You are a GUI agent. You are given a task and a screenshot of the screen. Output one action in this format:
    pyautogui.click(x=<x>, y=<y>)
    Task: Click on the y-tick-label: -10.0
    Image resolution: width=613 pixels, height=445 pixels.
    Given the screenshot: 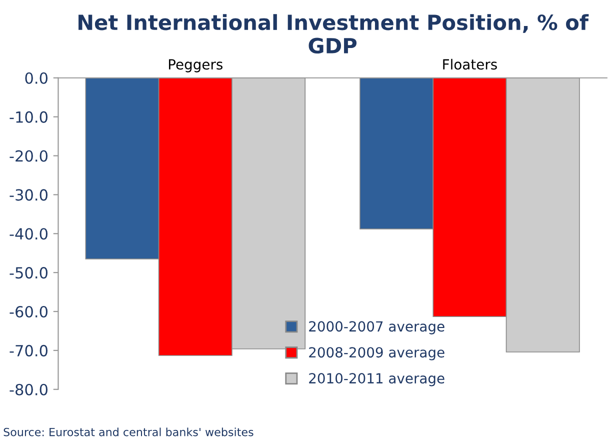 What is the action you would take?
    pyautogui.click(x=29, y=117)
    